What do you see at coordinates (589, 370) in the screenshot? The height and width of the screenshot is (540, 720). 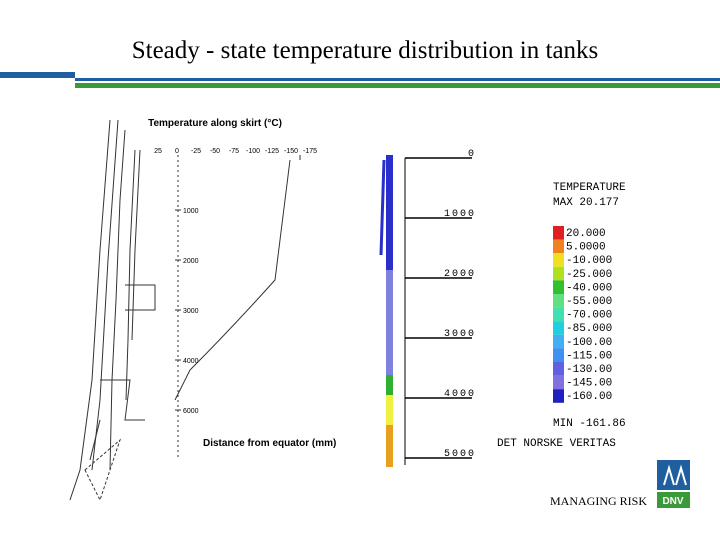 I see `legend-label: -130.00` at bounding box center [589, 370].